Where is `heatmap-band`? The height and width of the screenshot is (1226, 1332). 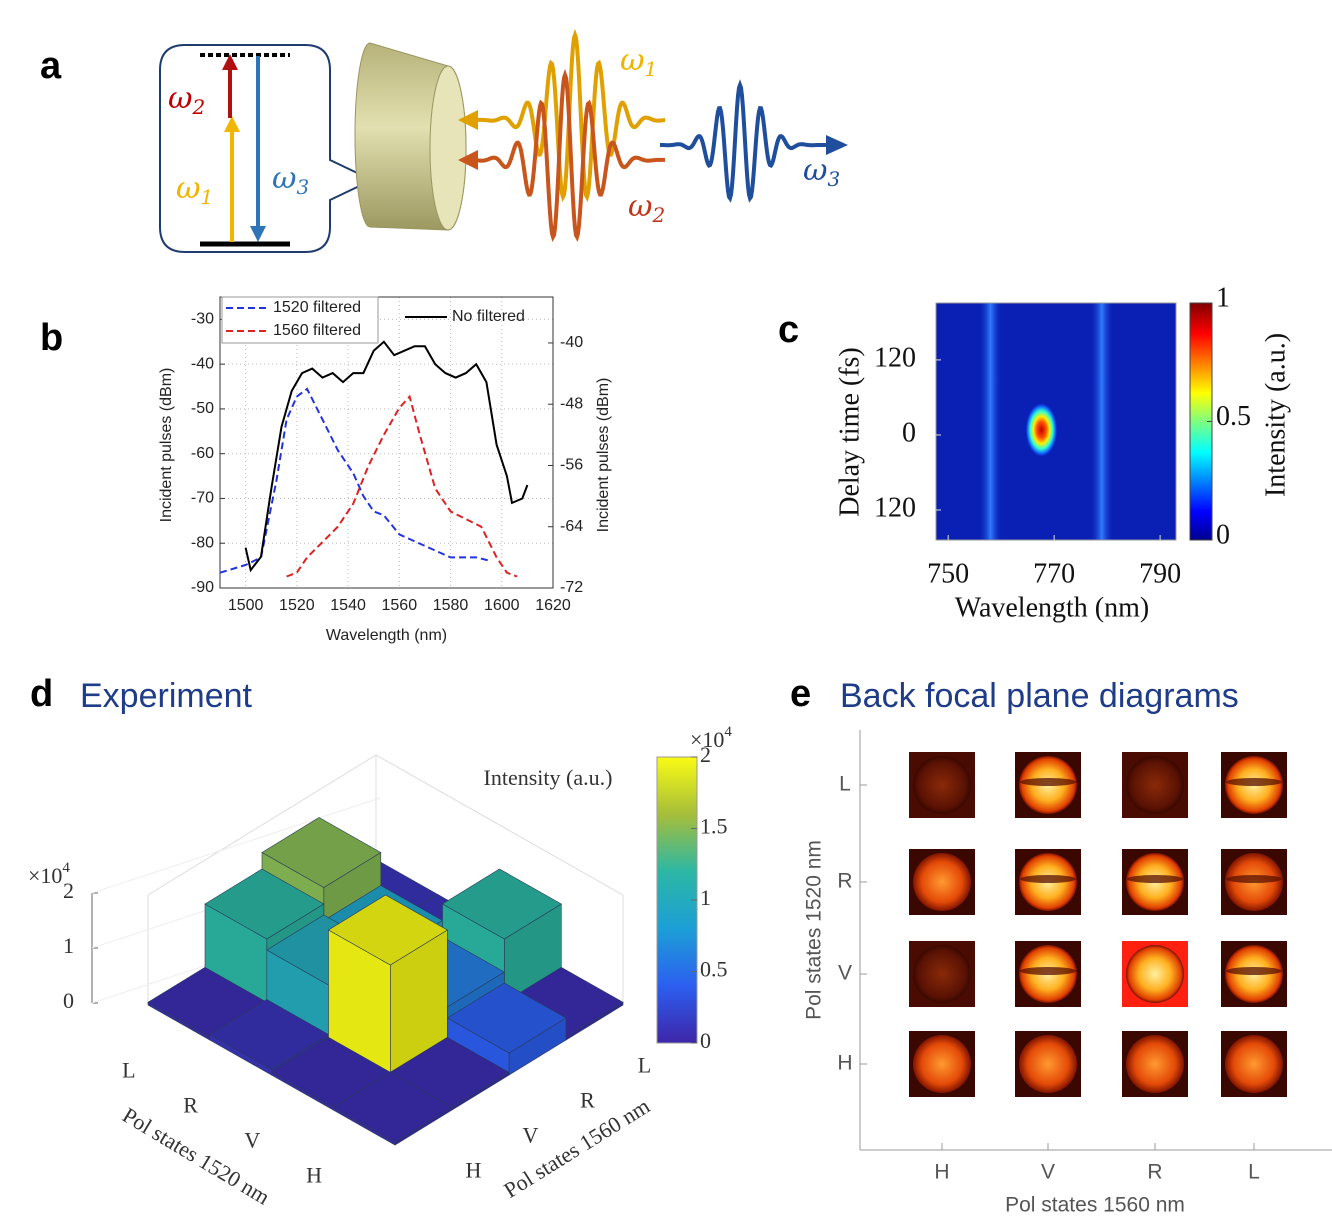
heatmap-band is located at coordinates (1101, 421).